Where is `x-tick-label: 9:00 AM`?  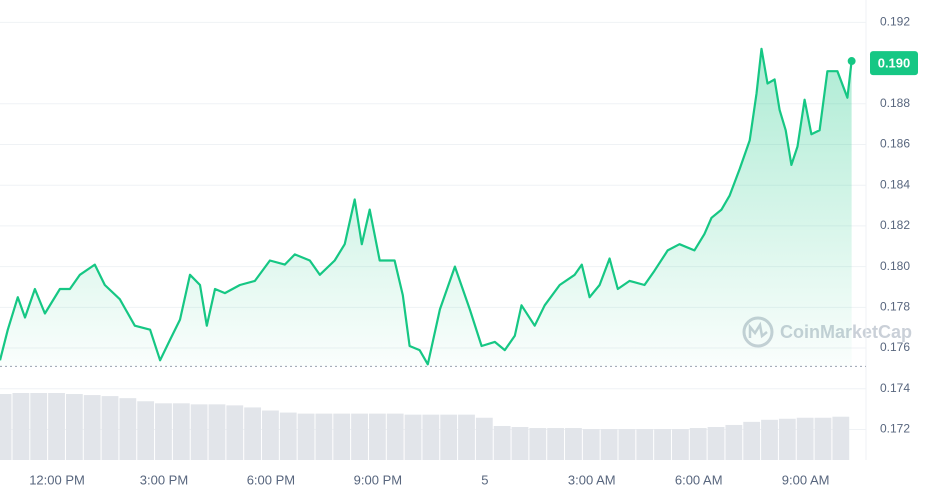 x-tick-label: 9:00 AM is located at coordinates (806, 479).